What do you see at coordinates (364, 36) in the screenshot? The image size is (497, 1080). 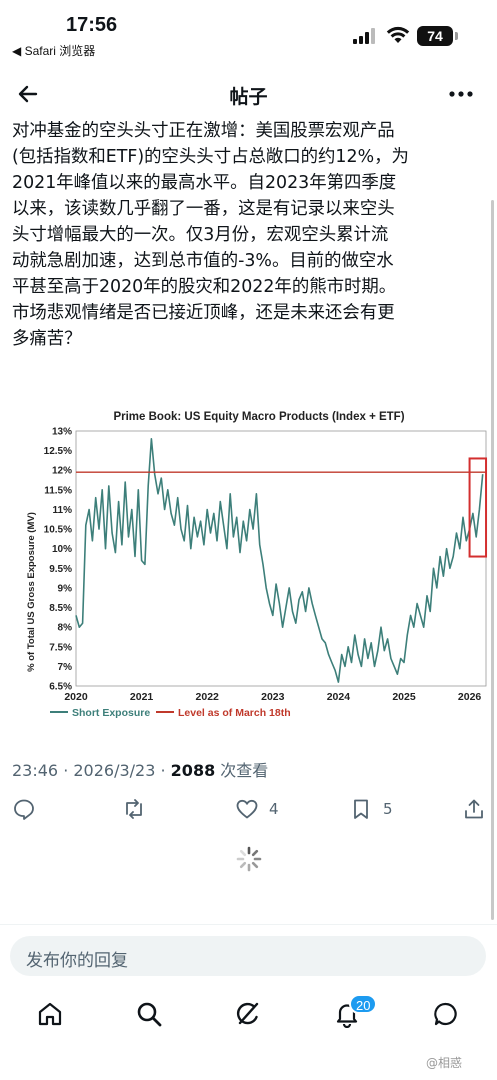 I see `cellular-signal-icon` at bounding box center [364, 36].